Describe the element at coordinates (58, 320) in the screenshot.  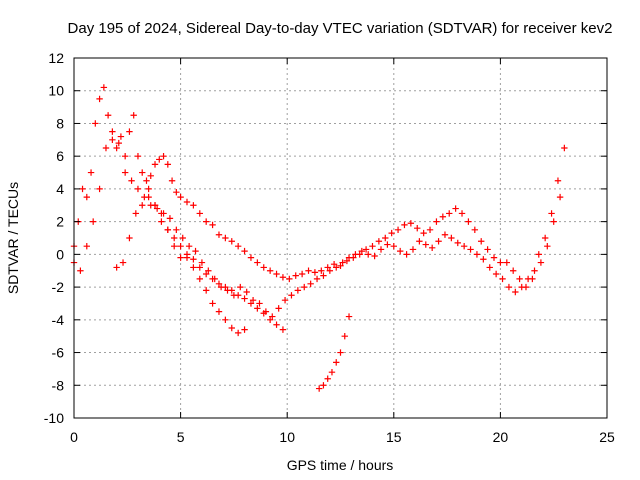
I see `y-tick-label: -4` at that location.